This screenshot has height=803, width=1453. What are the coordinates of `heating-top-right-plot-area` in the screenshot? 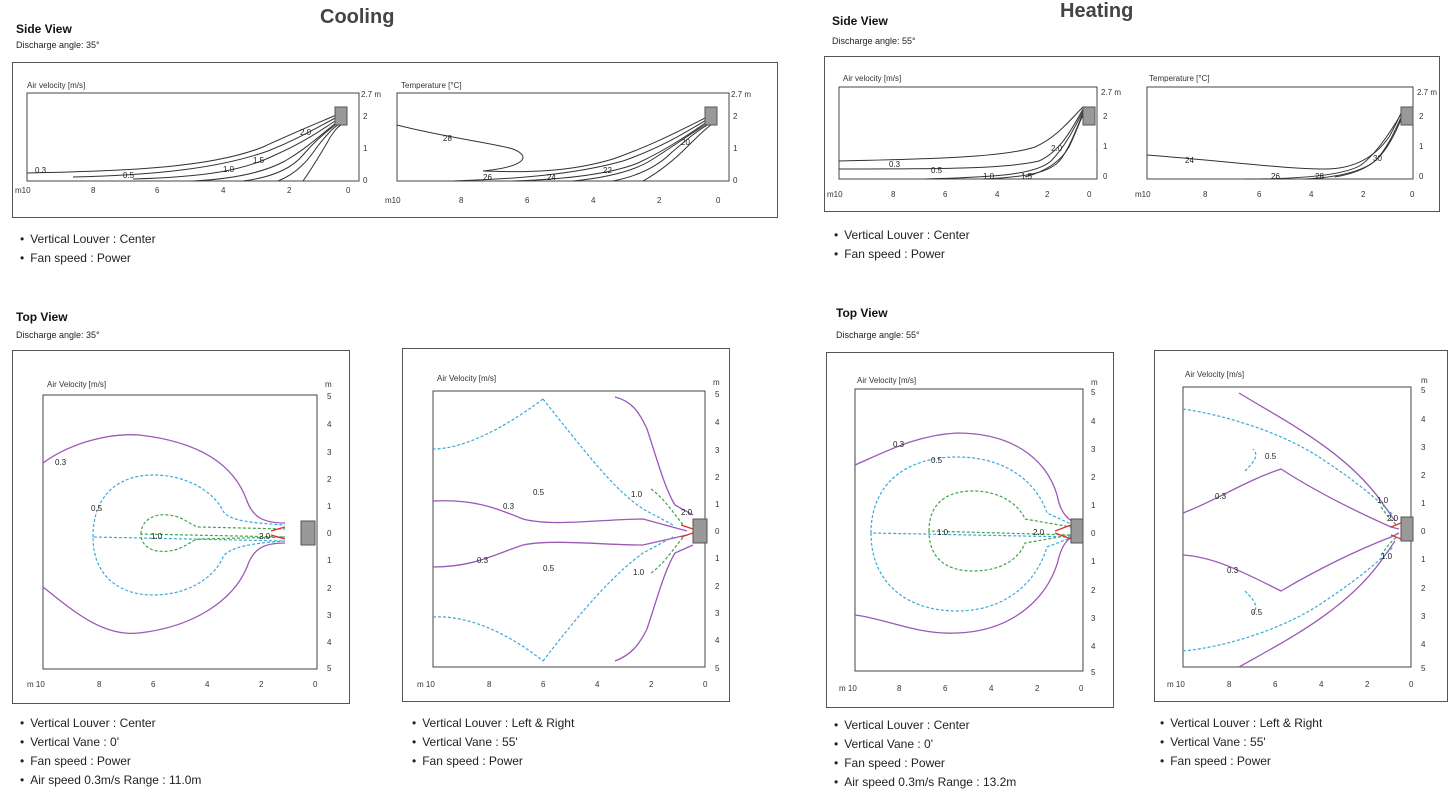 It's located at (1297, 527).